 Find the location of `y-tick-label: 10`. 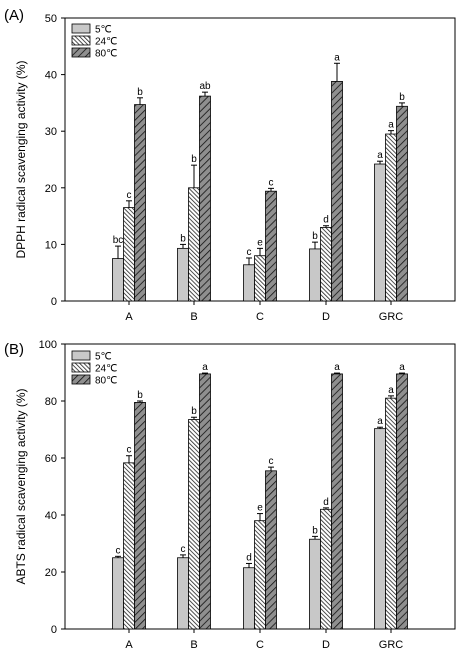

y-tick-label: 10 is located at coordinates (51, 245).